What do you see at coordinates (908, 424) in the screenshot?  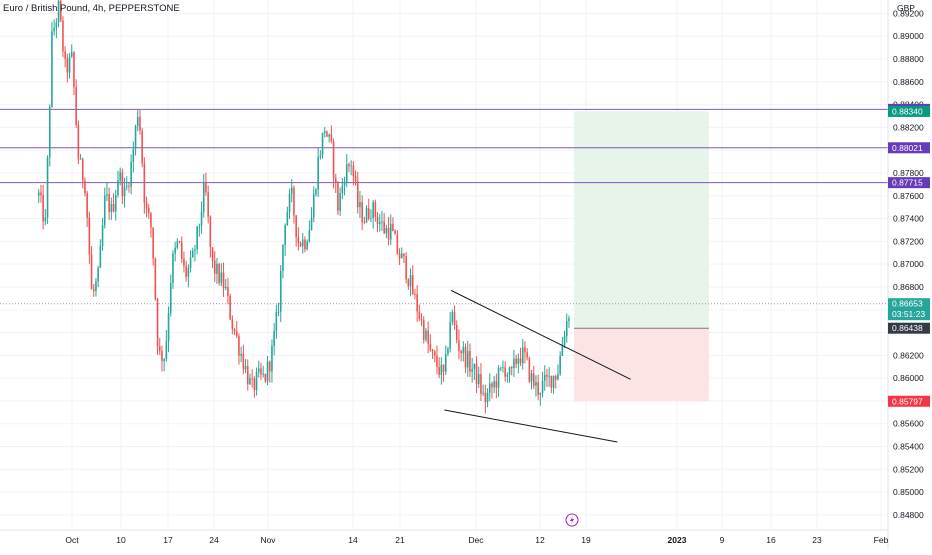 I see `y-tick-label: 0.85600` at bounding box center [908, 424].